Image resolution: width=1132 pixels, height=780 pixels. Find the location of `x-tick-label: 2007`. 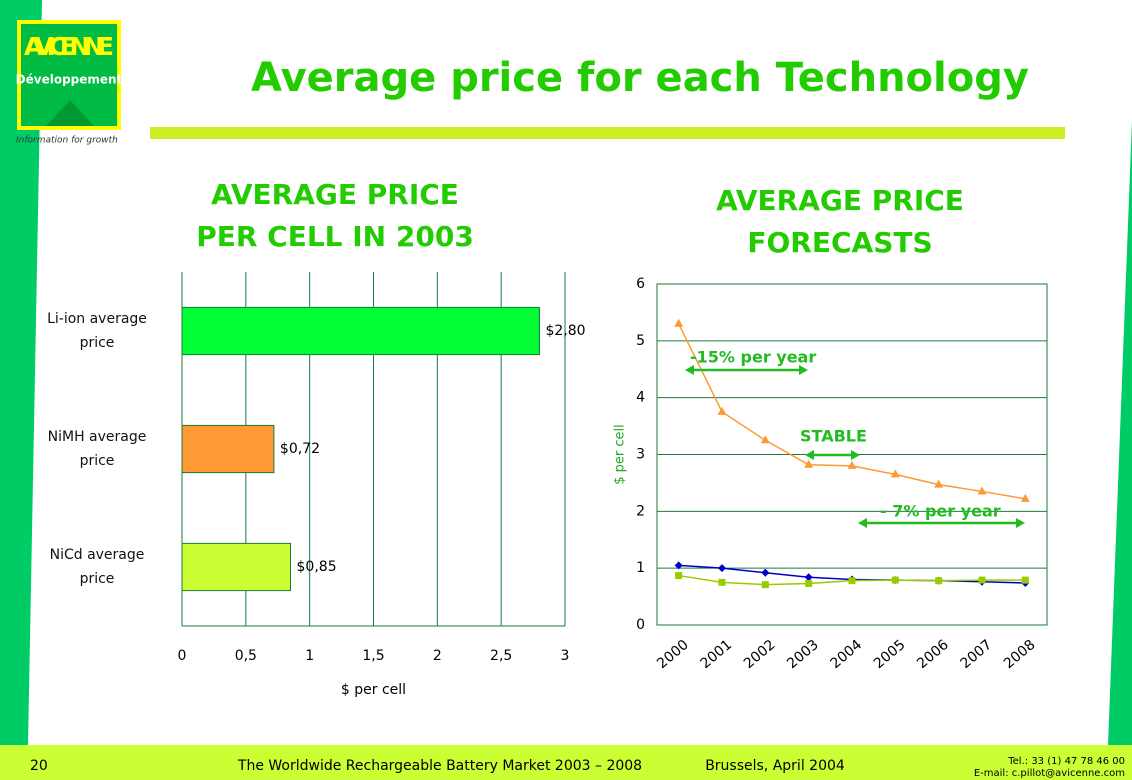

x-tick-label: 2007 is located at coordinates (977, 654).